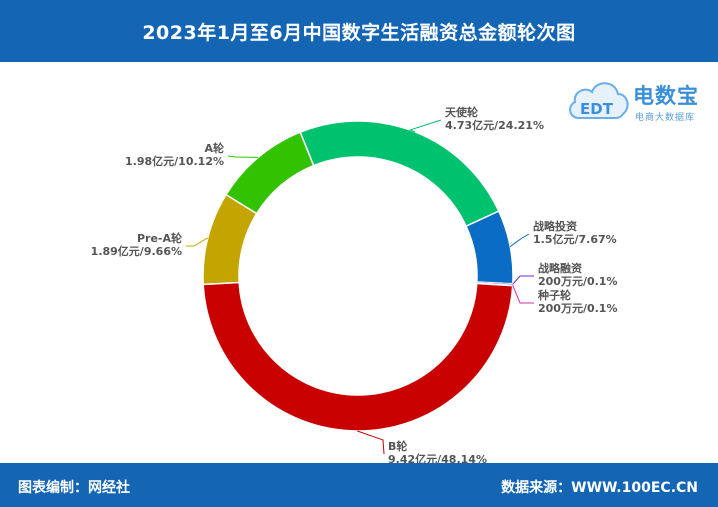 This screenshot has width=718, height=507. I want to click on slice-label-value-4: 9.42亿元/48.14%, so click(437, 457).